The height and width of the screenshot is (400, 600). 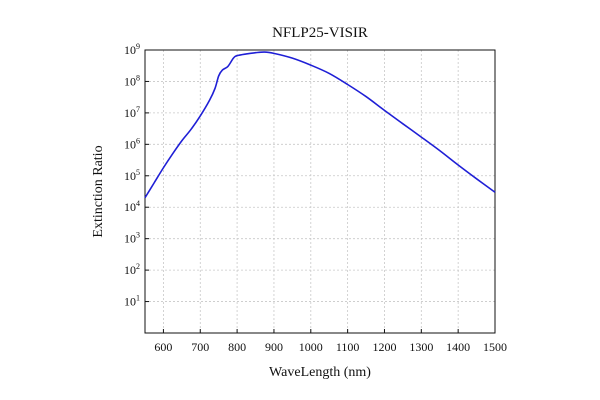 What do you see at coordinates (274, 347) in the screenshot?
I see `x-tick-label: 900` at bounding box center [274, 347].